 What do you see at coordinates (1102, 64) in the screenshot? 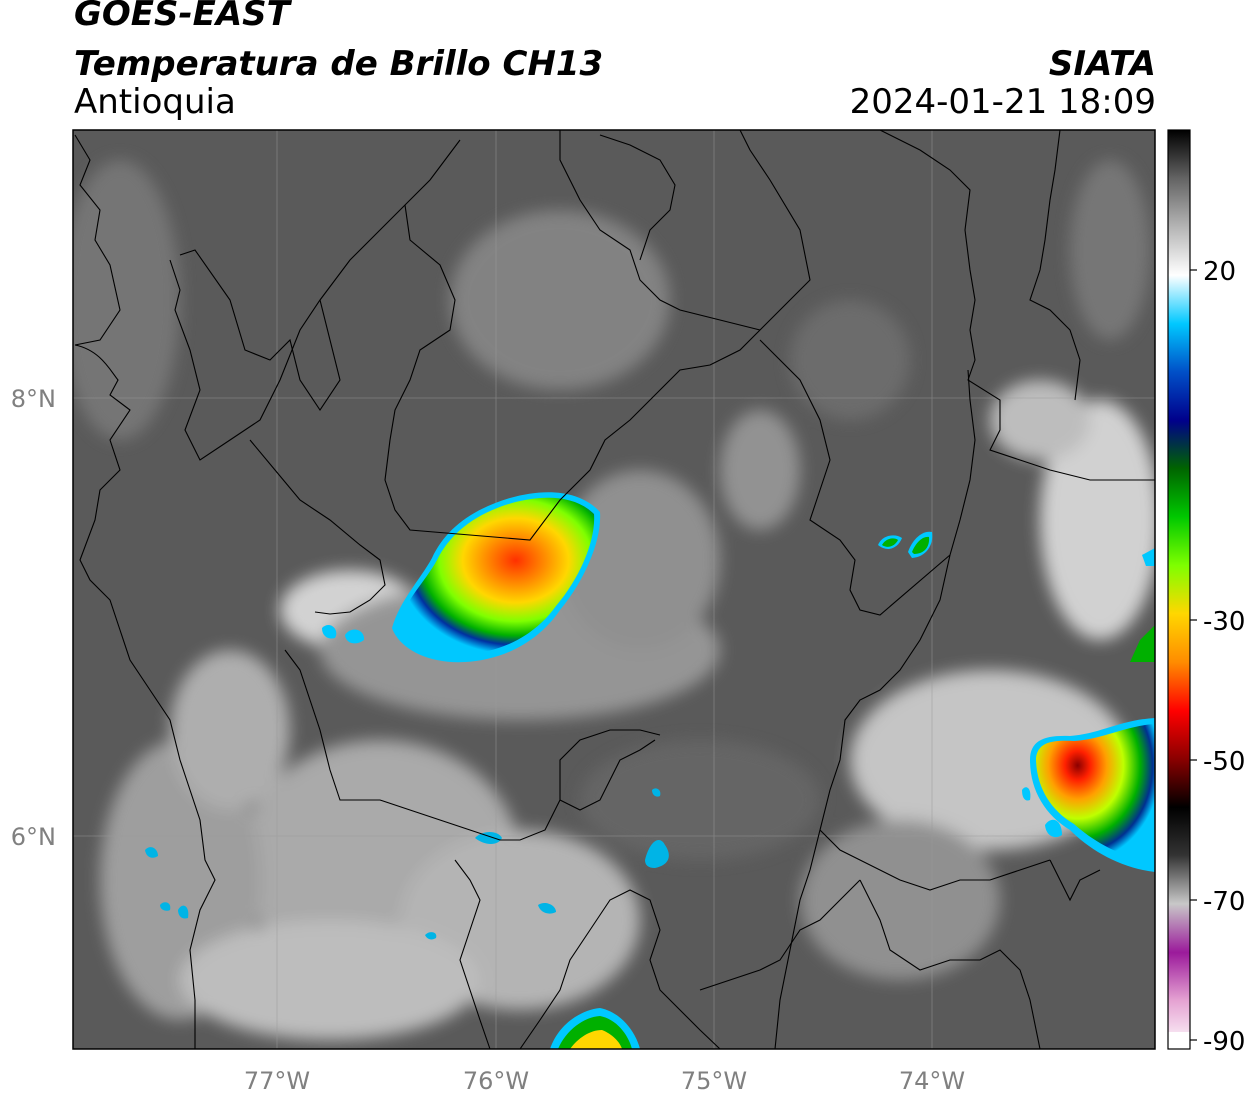
I see `organization-label: SIATA` at bounding box center [1102, 64].